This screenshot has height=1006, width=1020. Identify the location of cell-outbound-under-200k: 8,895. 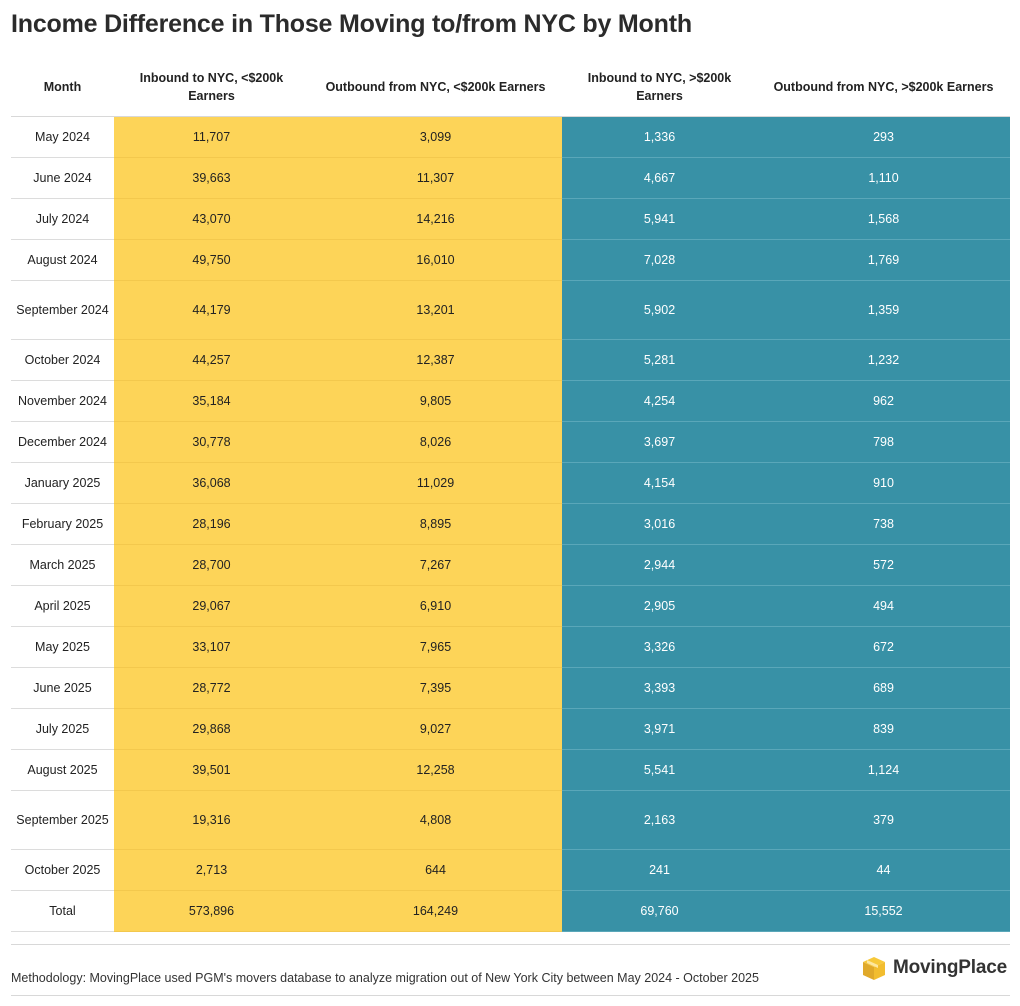
(435, 524).